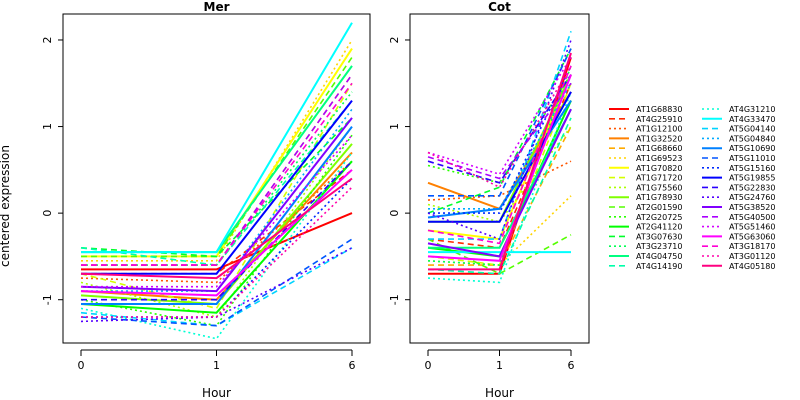 This screenshot has height=400, width=800. I want to click on legend-label: AT3G01120, so click(752, 256).